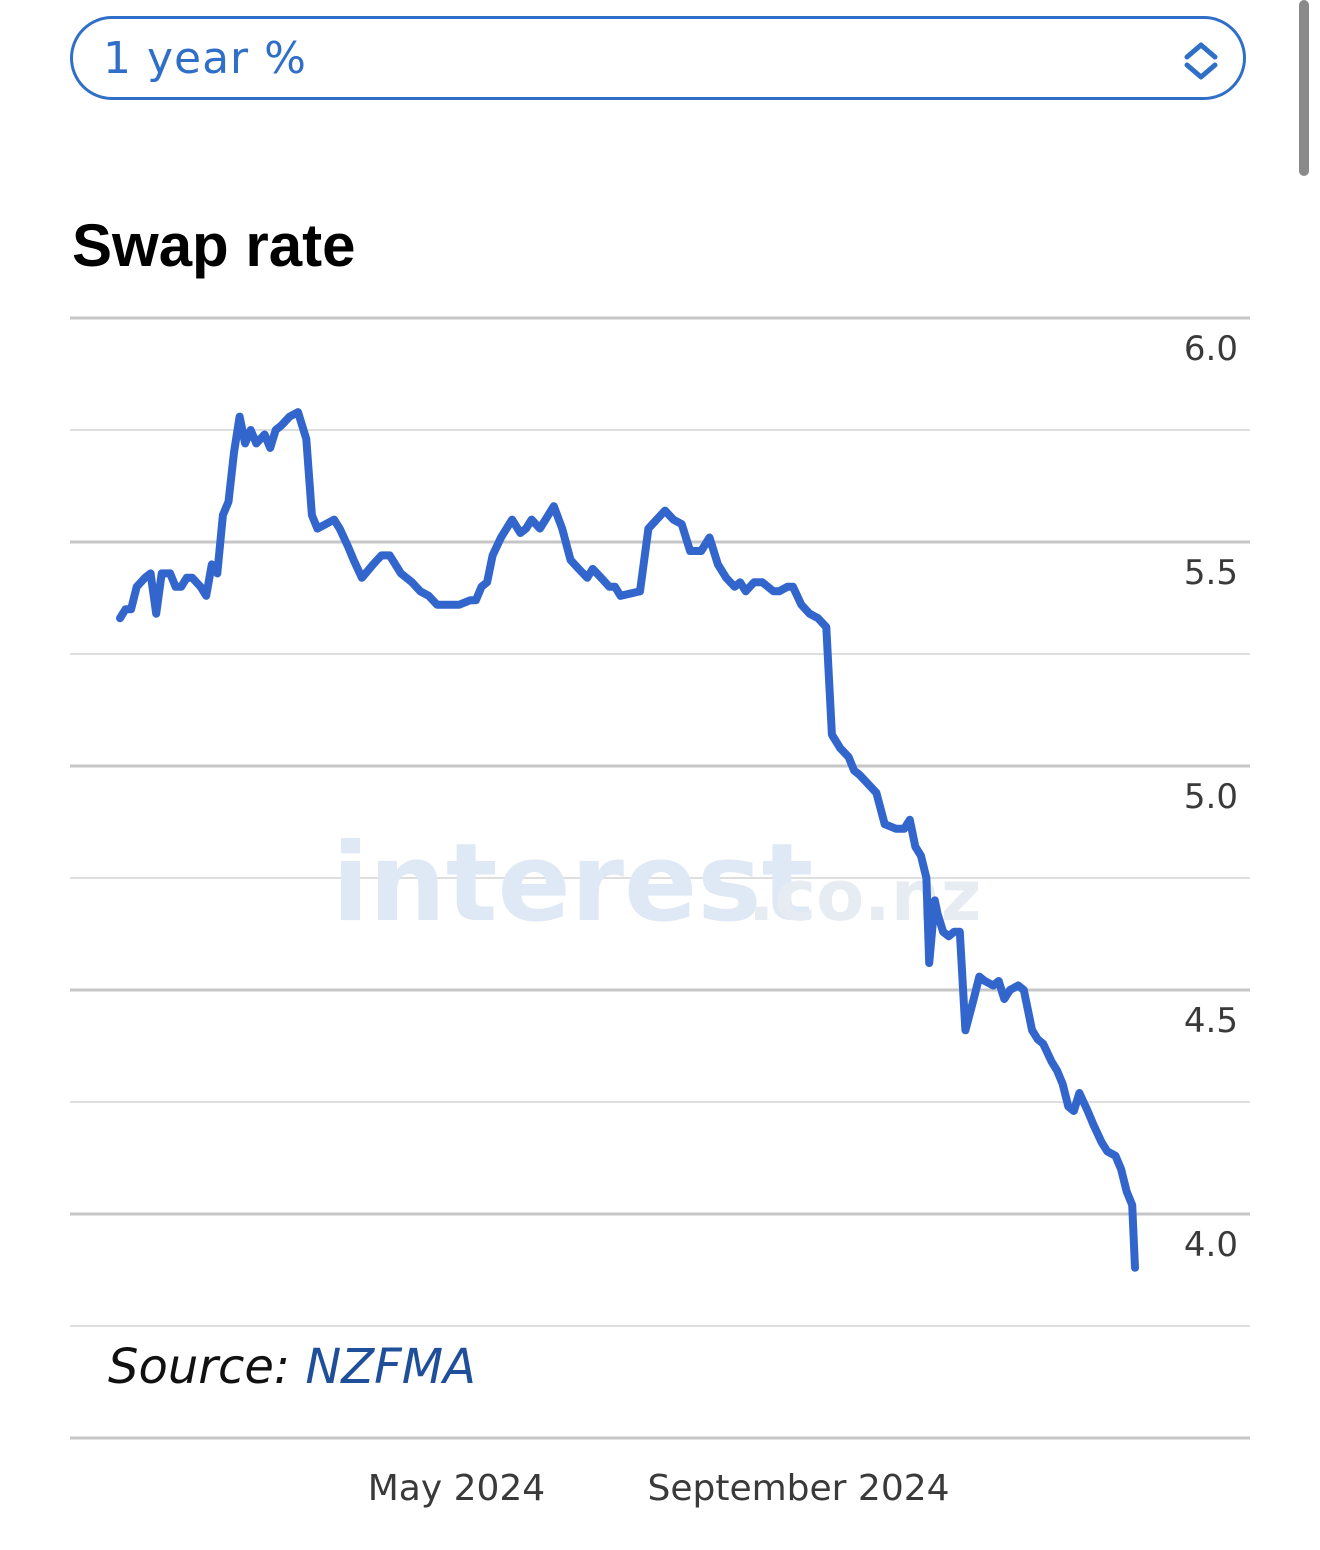 The image size is (1320, 1550). I want to click on y-tick-label: 4.0, so click(1211, 1245).